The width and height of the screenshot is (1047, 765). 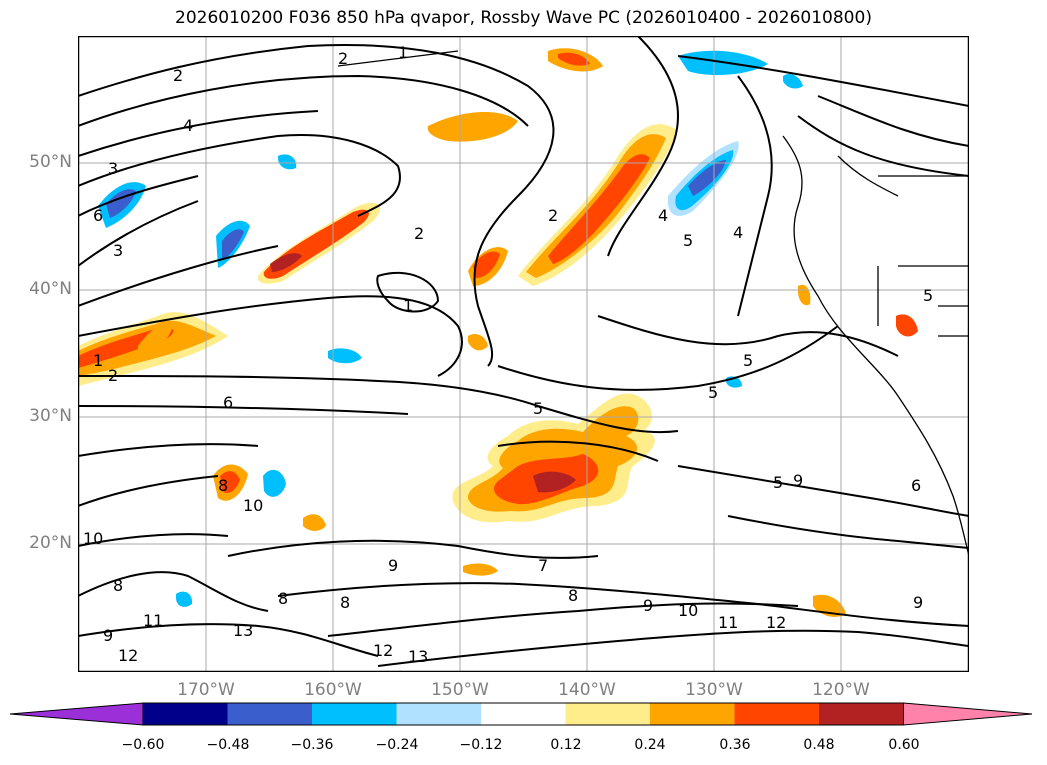 I want to click on lon-label: 170°W, so click(x=206, y=690).